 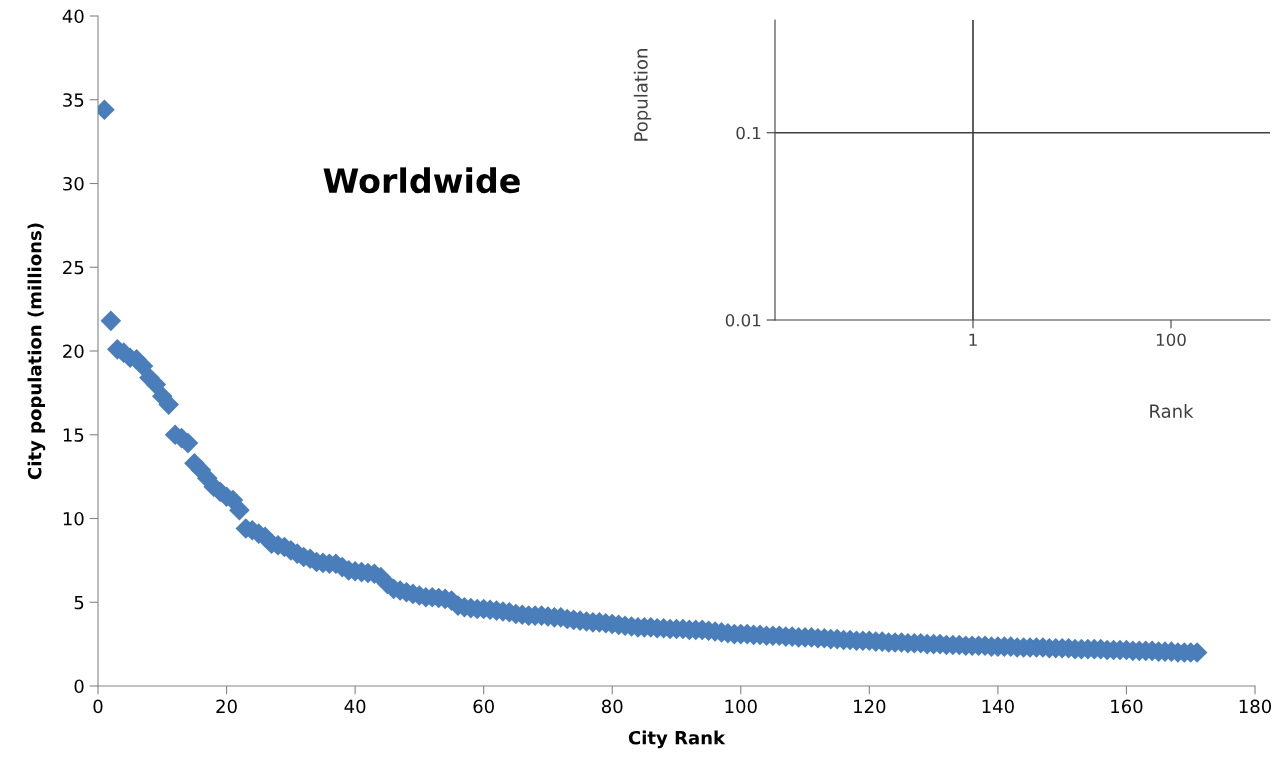 I want to click on x-tick-label: 0, so click(x=98, y=706).